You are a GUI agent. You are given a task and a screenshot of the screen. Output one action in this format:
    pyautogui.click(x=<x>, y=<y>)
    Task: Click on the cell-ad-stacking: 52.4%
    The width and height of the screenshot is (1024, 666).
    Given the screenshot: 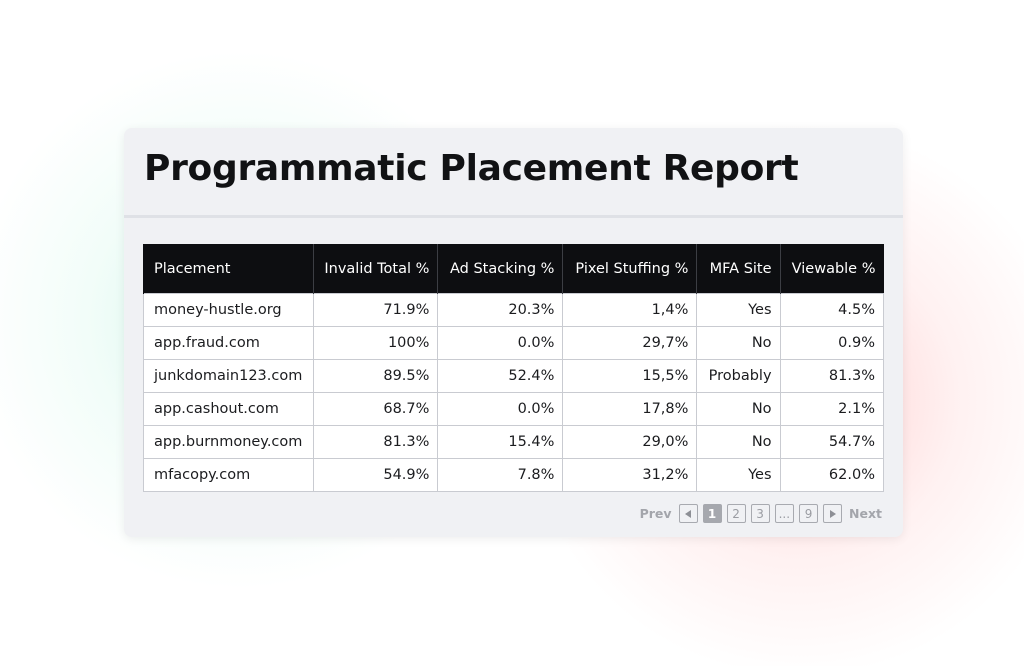 What is the action you would take?
    pyautogui.click(x=500, y=376)
    